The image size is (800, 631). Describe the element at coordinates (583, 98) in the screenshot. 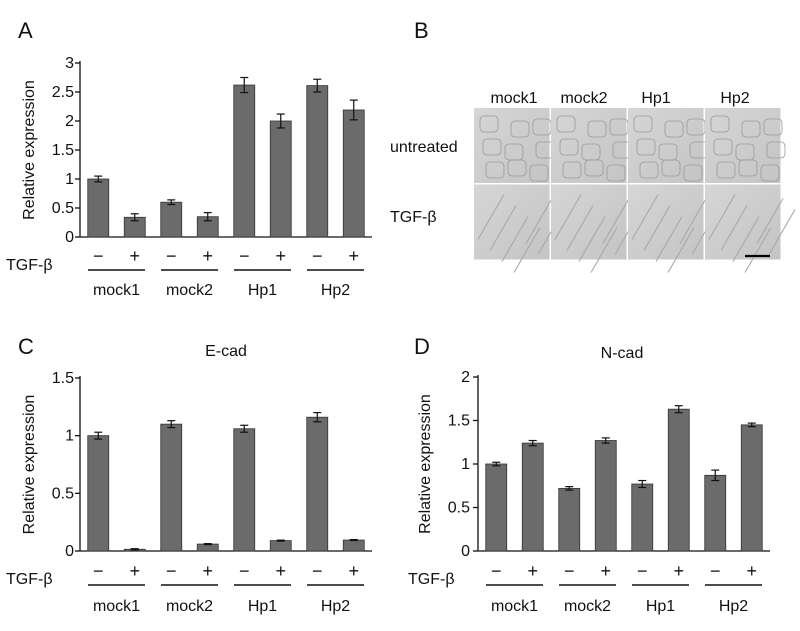

I see `column-label: mock2` at that location.